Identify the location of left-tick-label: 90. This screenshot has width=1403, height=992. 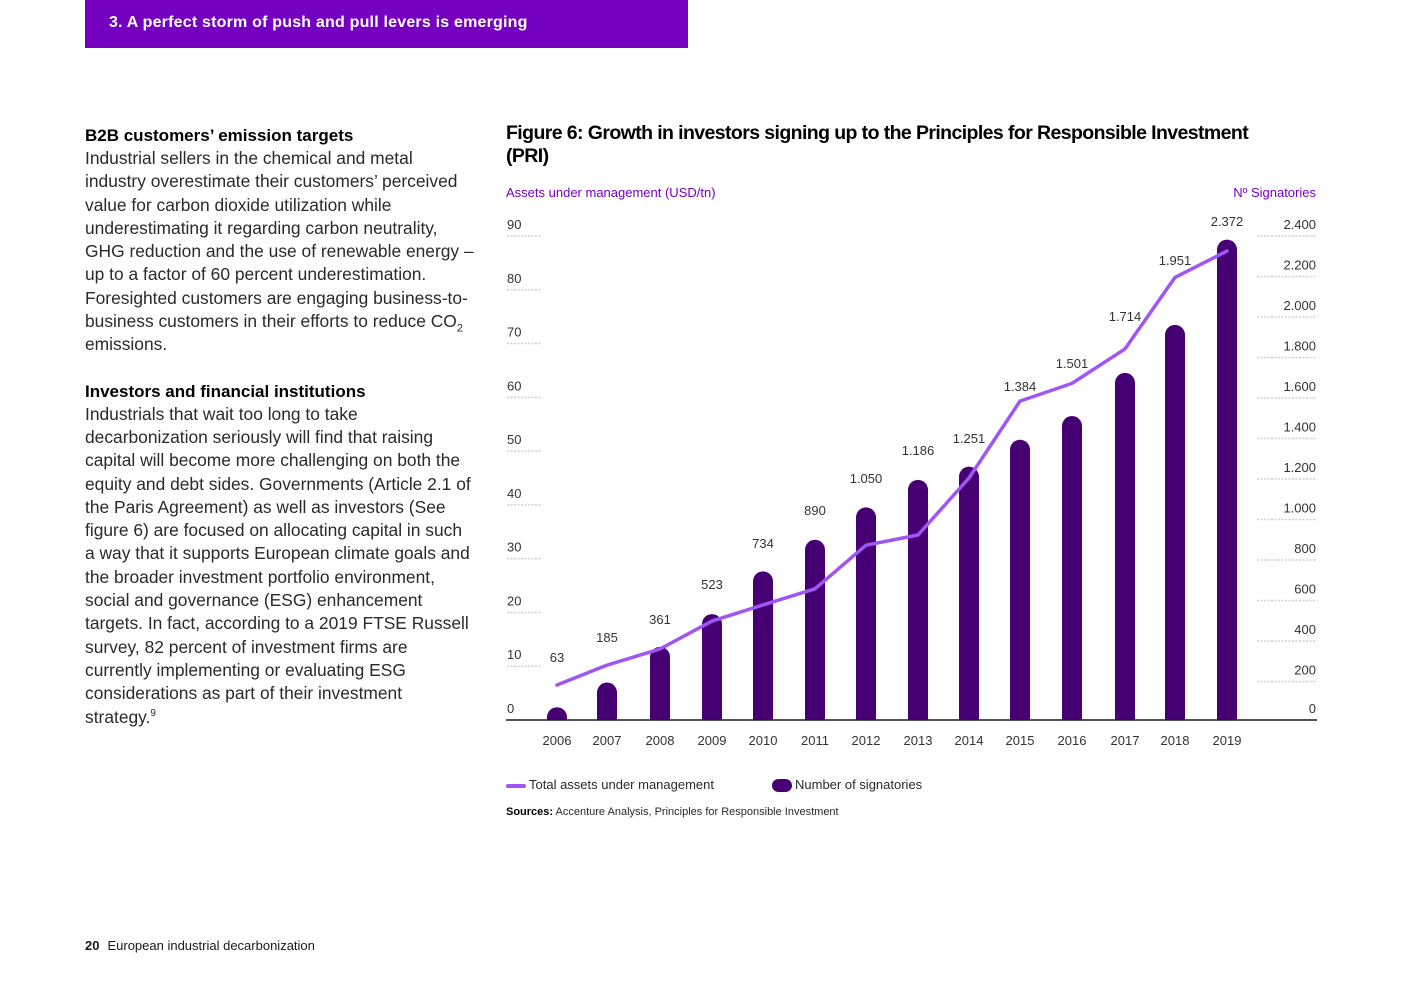
(514, 224).